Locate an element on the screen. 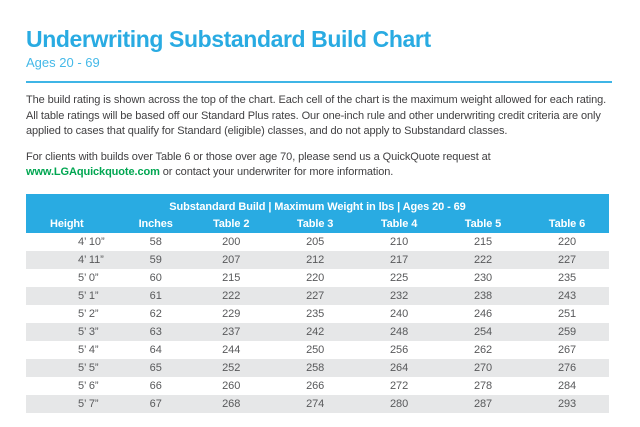 This screenshot has height=427, width=640. weight-cell: 243 is located at coordinates (567, 295).